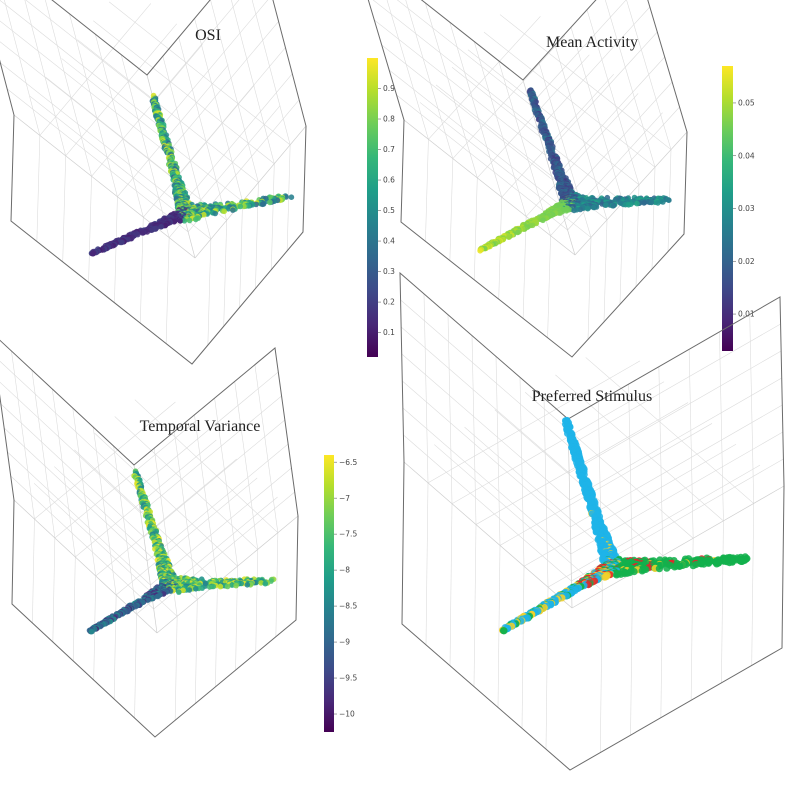 The image size is (793, 793). I want to click on osi-colorbar-tick-label: 0.5, so click(389, 210).